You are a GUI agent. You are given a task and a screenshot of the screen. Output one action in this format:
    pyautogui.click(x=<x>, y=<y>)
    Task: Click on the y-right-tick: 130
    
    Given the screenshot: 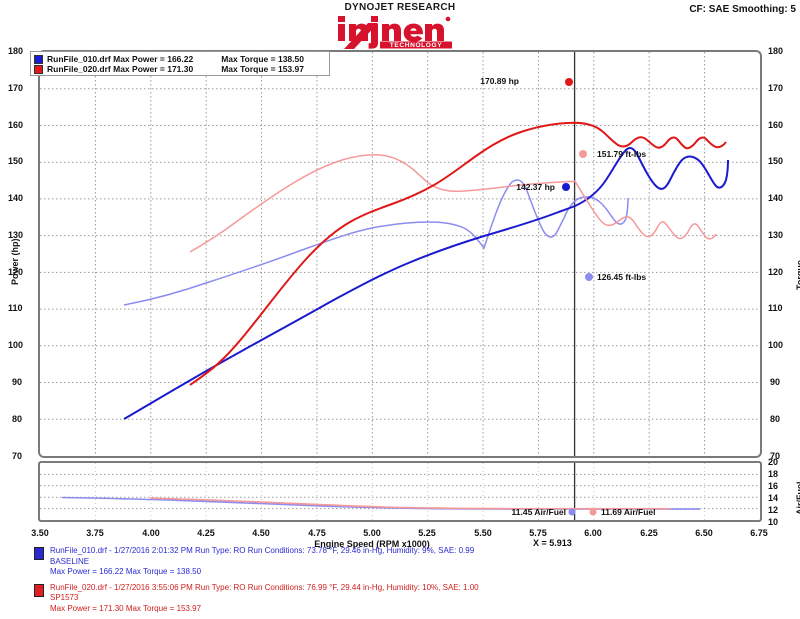 What is the action you would take?
    pyautogui.click(x=776, y=235)
    